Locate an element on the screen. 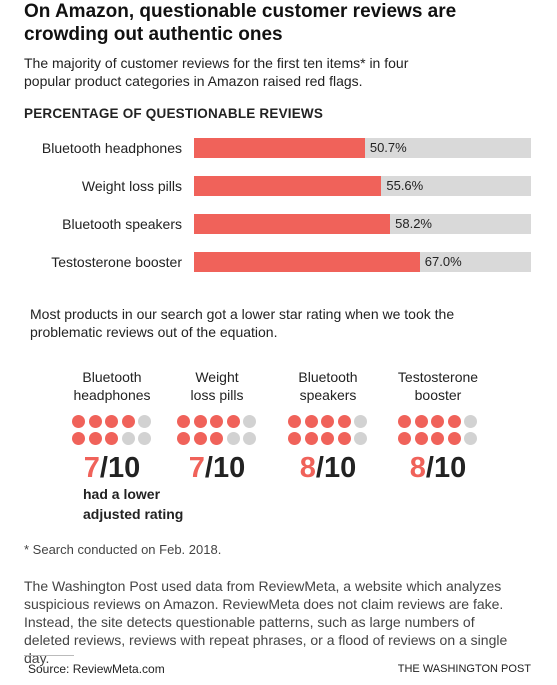 The height and width of the screenshot is (685, 557). value-label: 58.2% is located at coordinates (413, 223).